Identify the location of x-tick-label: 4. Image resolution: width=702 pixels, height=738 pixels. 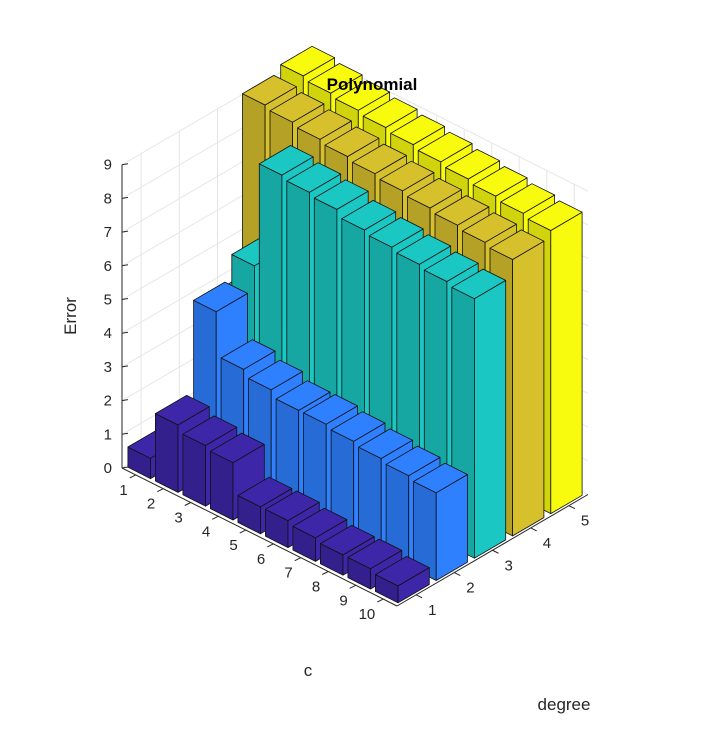
(206, 531).